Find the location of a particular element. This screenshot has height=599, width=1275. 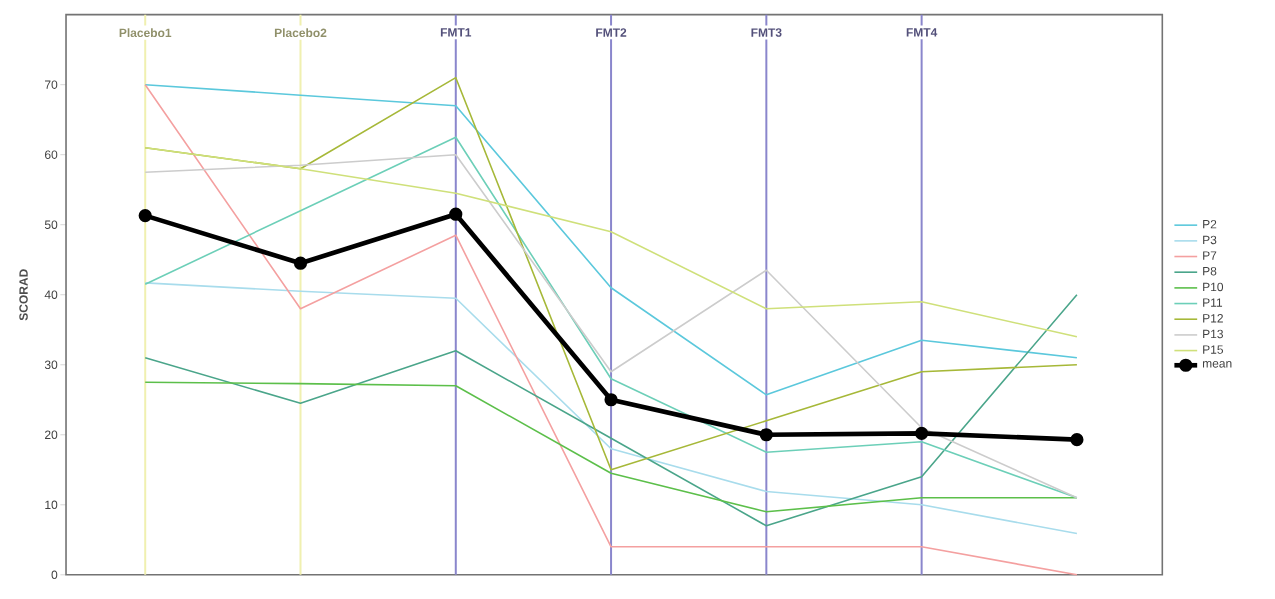

legend-label: P11 is located at coordinates (1213, 302).